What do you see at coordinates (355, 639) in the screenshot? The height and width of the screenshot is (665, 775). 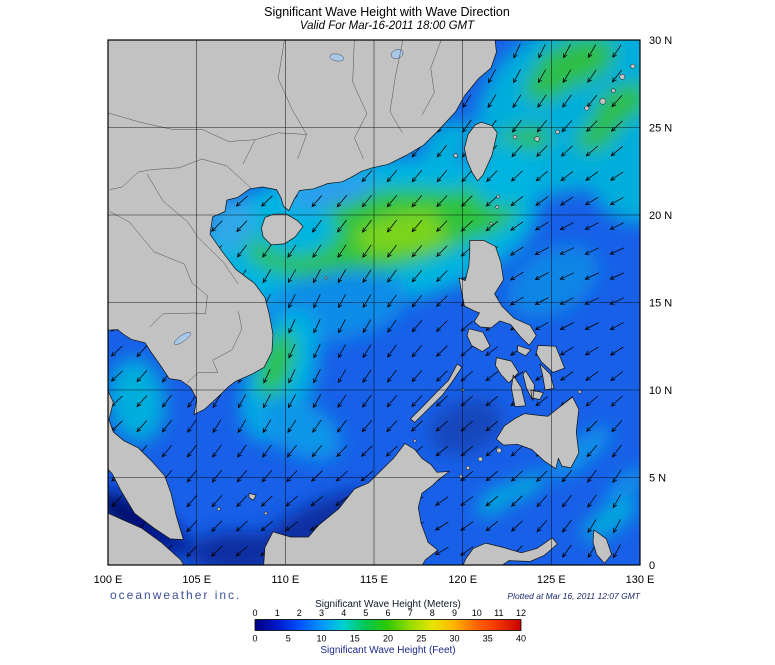 I see `feet-tick-label: 15` at bounding box center [355, 639].